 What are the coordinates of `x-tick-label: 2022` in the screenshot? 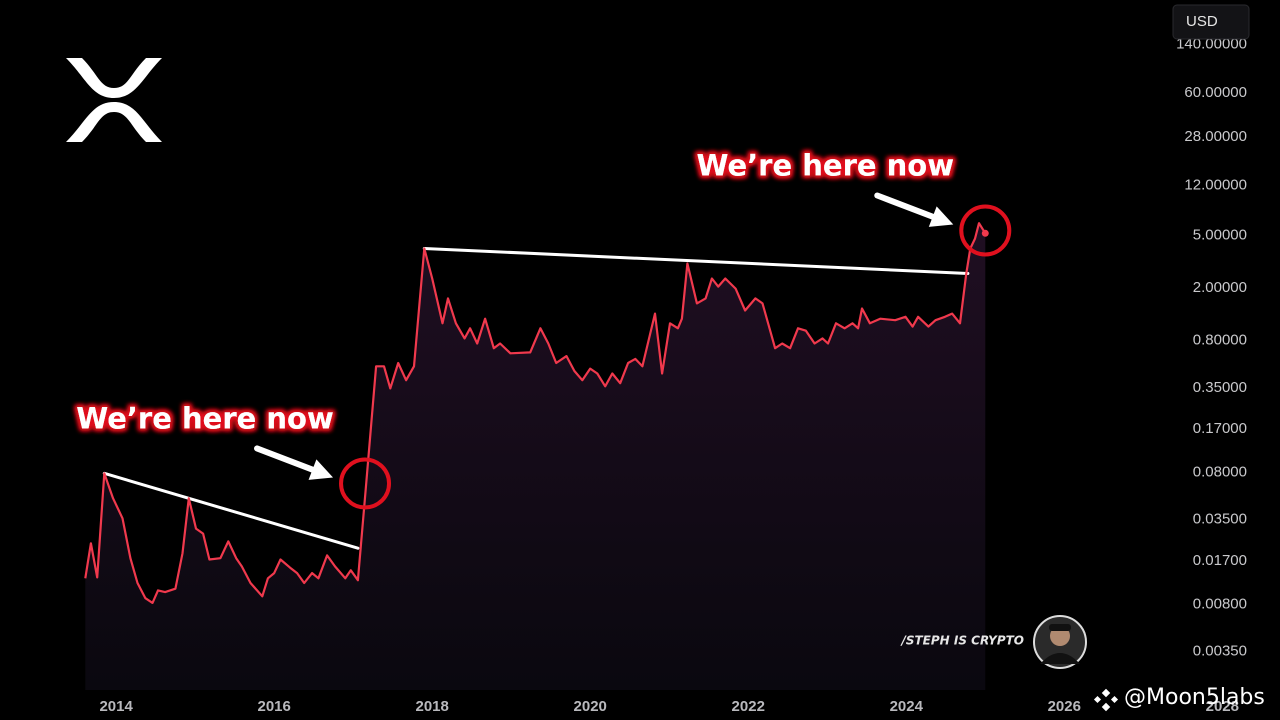 It's located at (748, 706).